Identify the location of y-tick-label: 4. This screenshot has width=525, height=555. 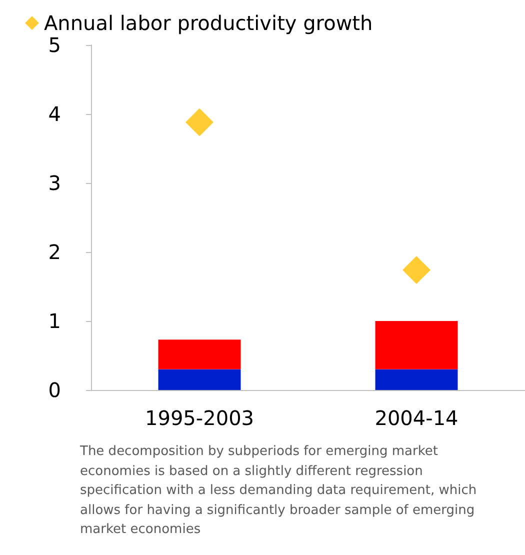
(54, 114).